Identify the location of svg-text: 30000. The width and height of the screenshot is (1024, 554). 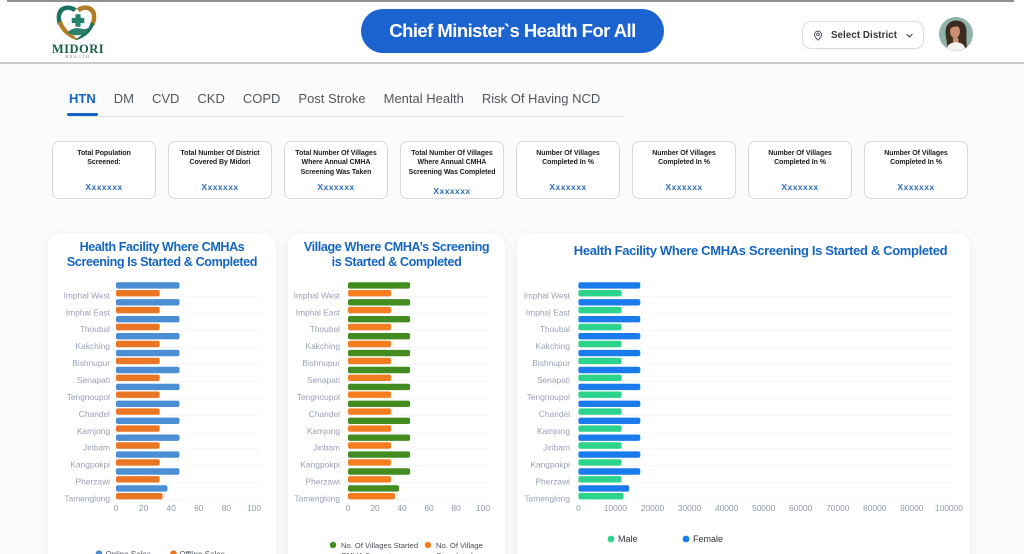
(690, 508).